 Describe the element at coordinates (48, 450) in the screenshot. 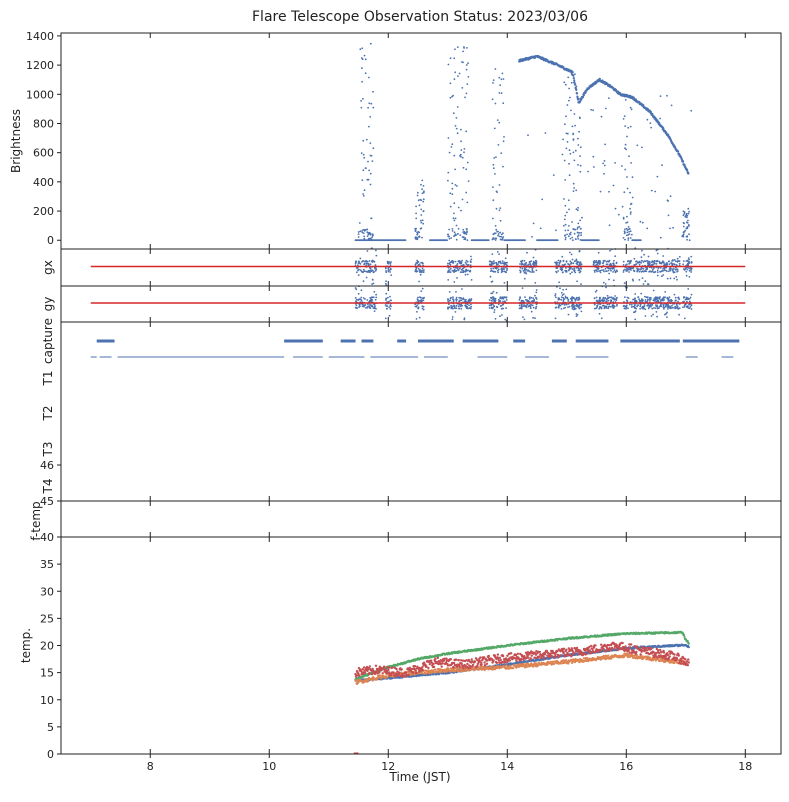

I see `status-row-label: T3` at that location.